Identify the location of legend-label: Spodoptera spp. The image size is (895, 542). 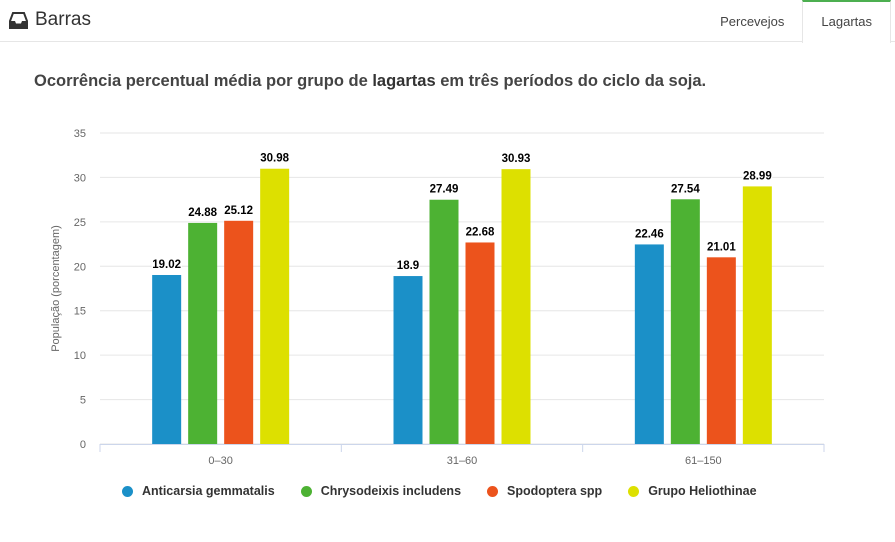
(555, 491).